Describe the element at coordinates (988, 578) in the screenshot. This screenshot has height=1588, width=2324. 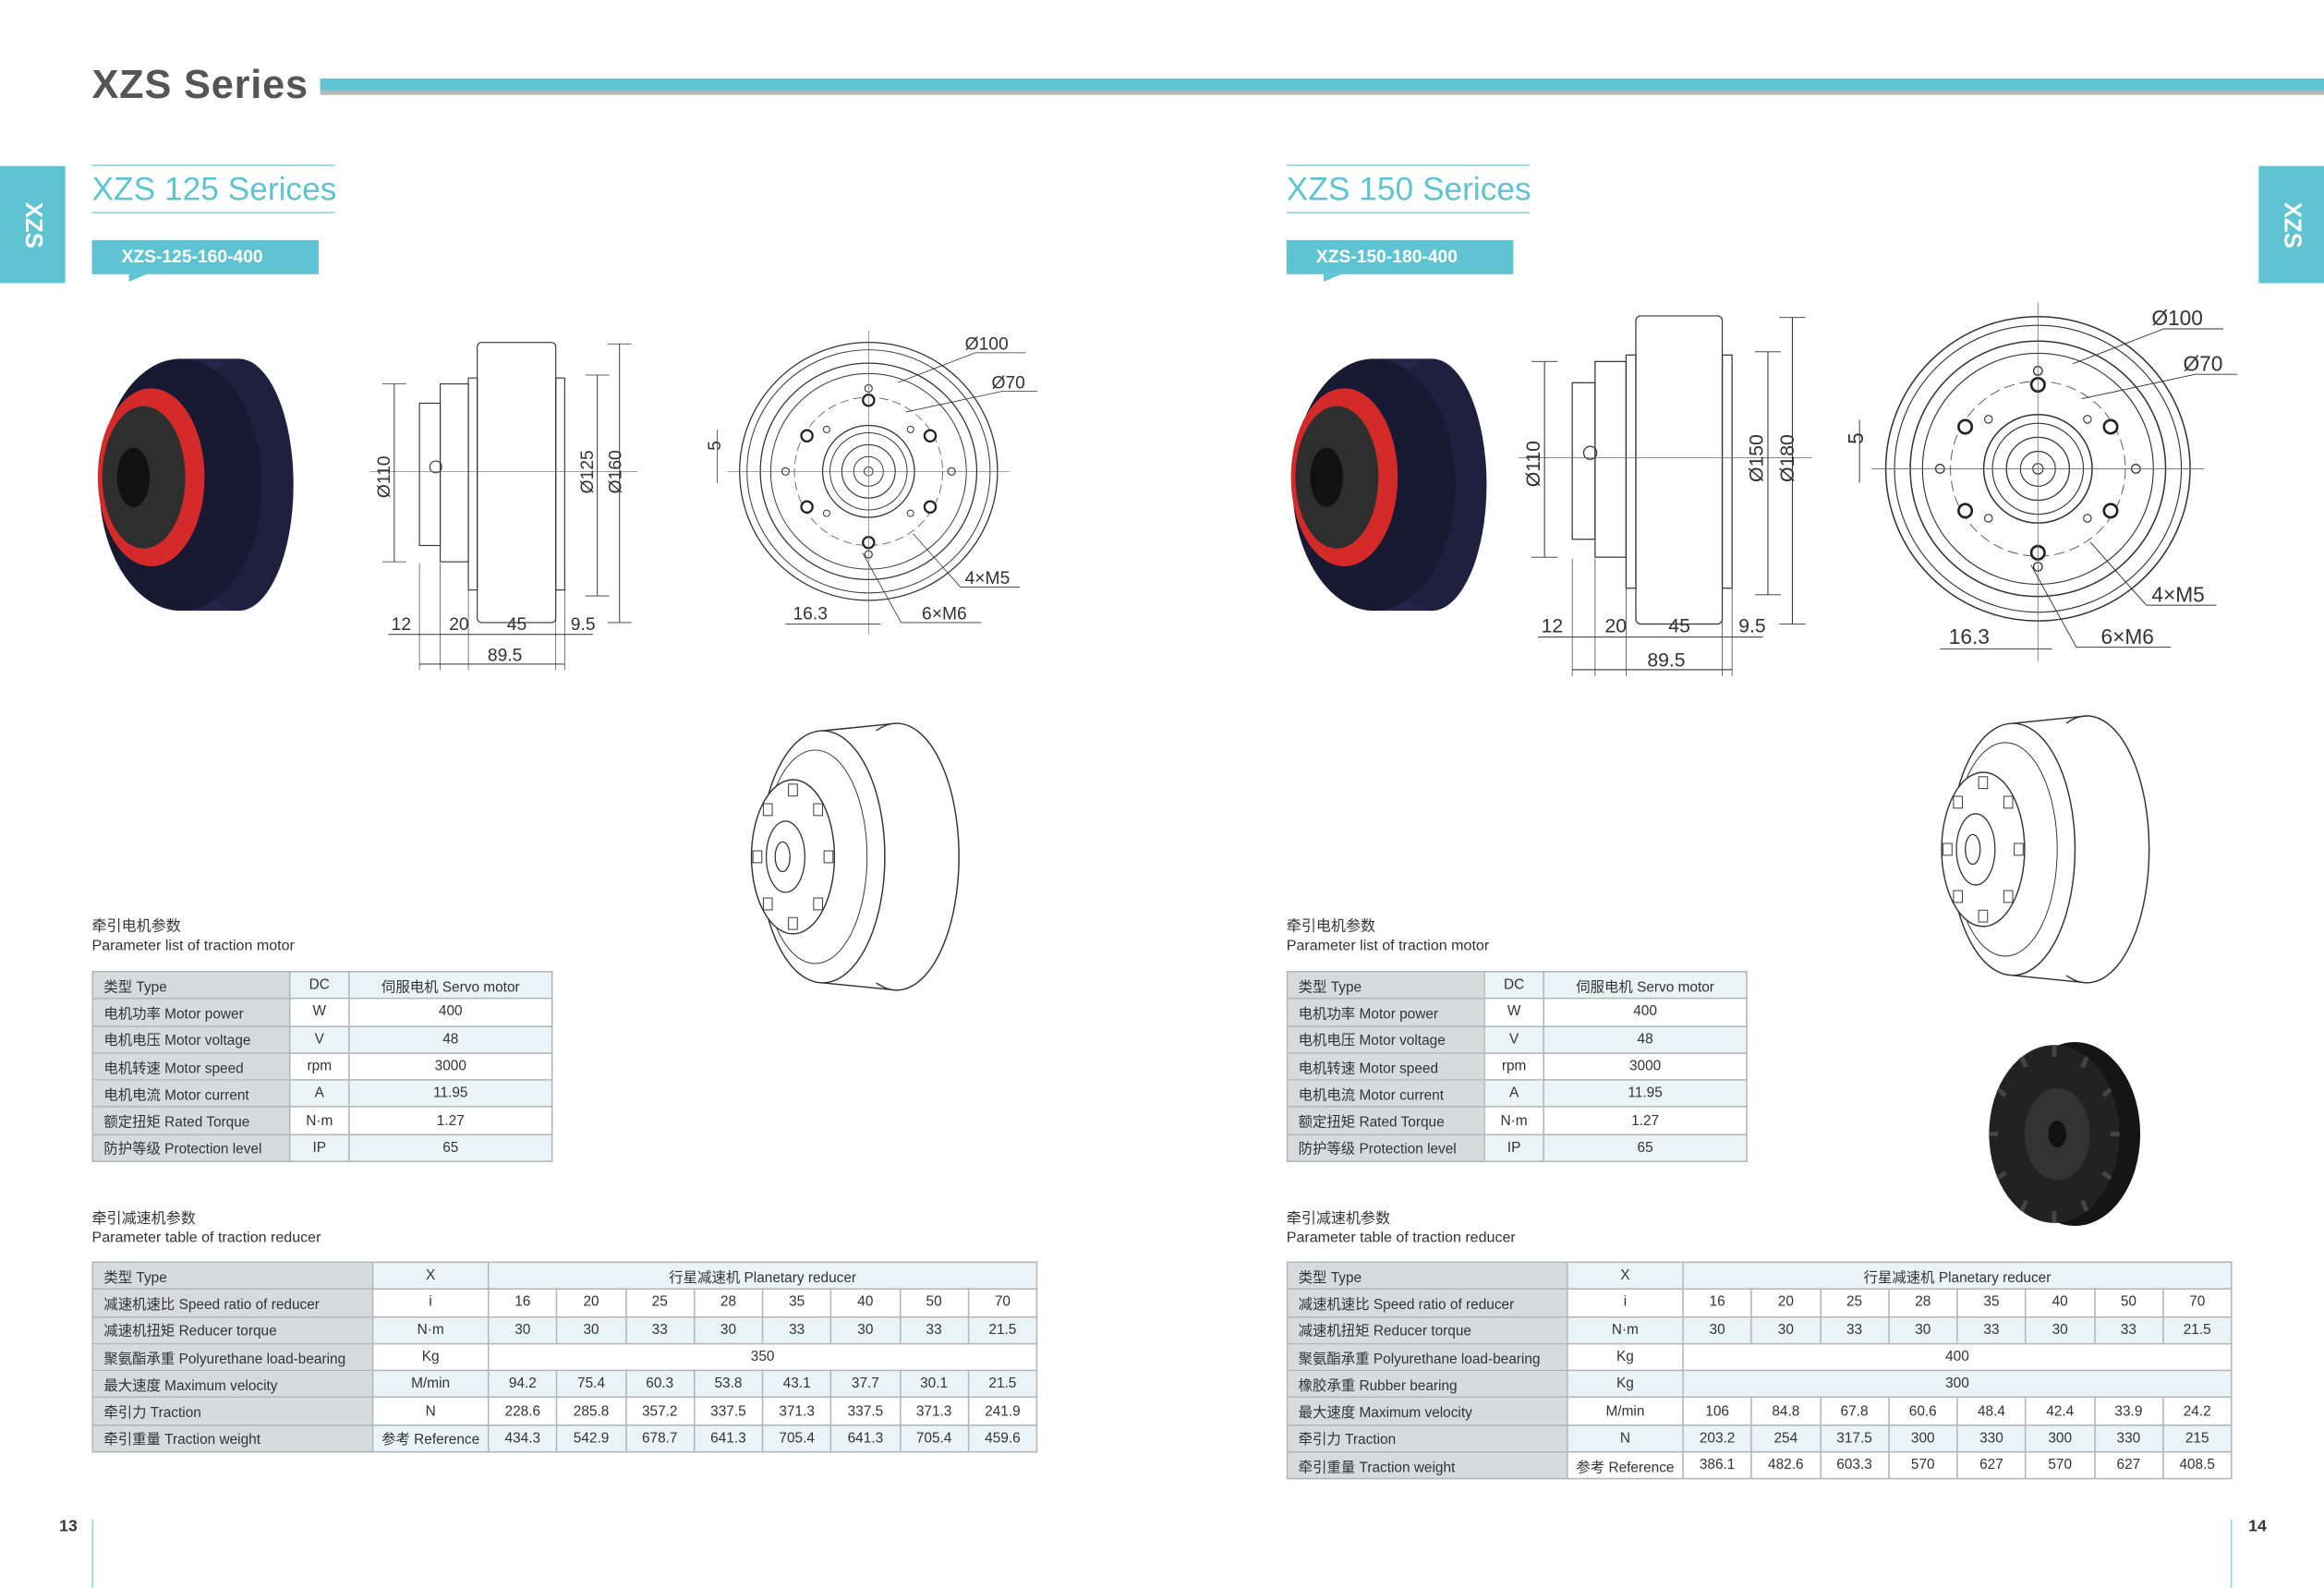
I see `dim-holes-m5: 4×M5` at that location.